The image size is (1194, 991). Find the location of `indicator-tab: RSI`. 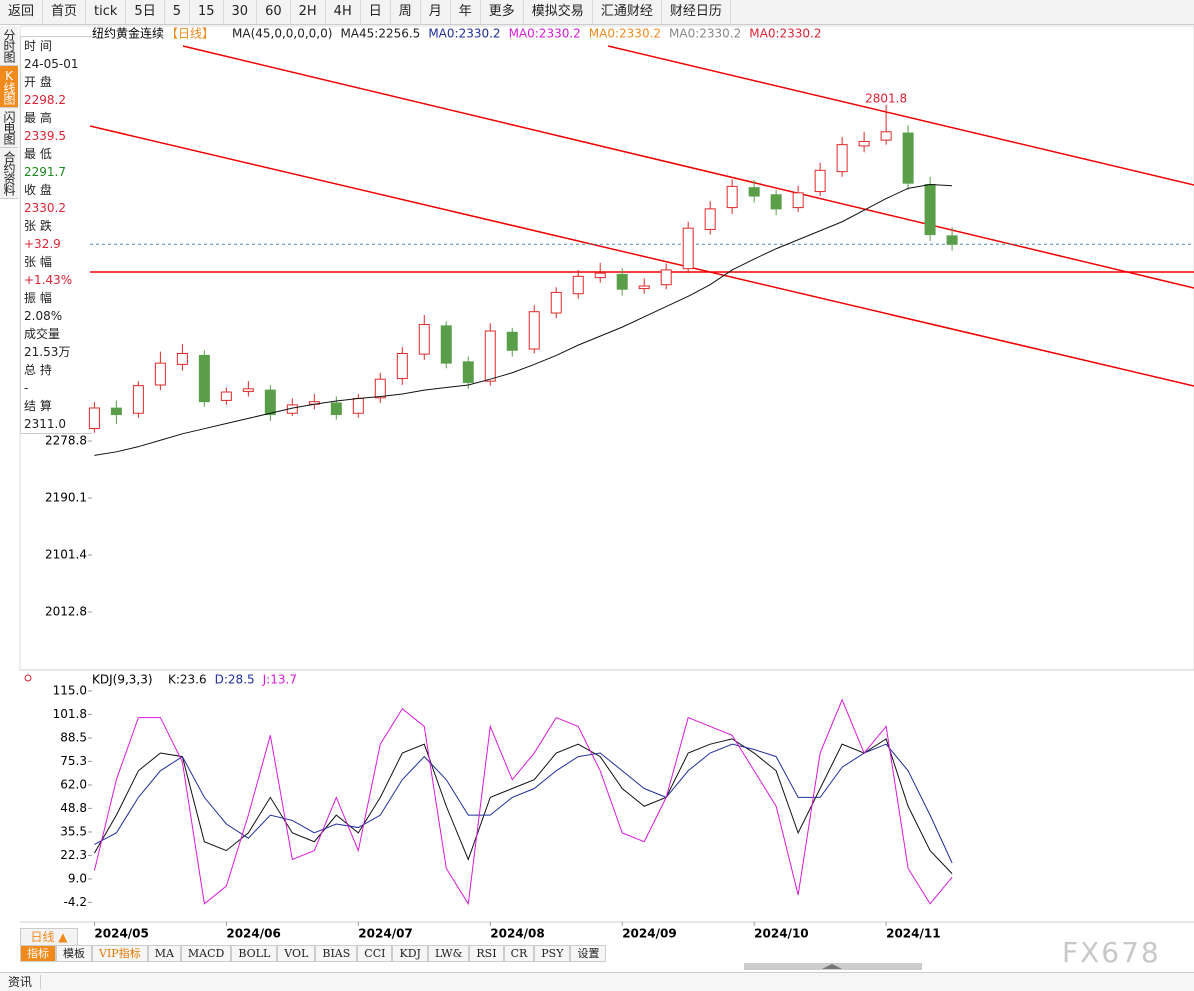

indicator-tab: RSI is located at coordinates (486, 953).